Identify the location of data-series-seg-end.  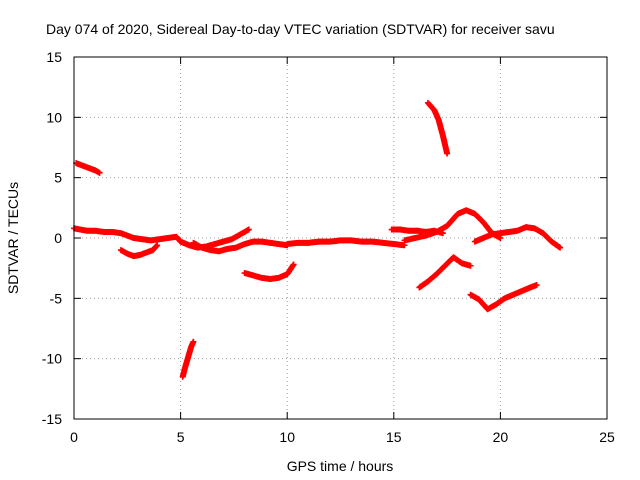
(517, 237).